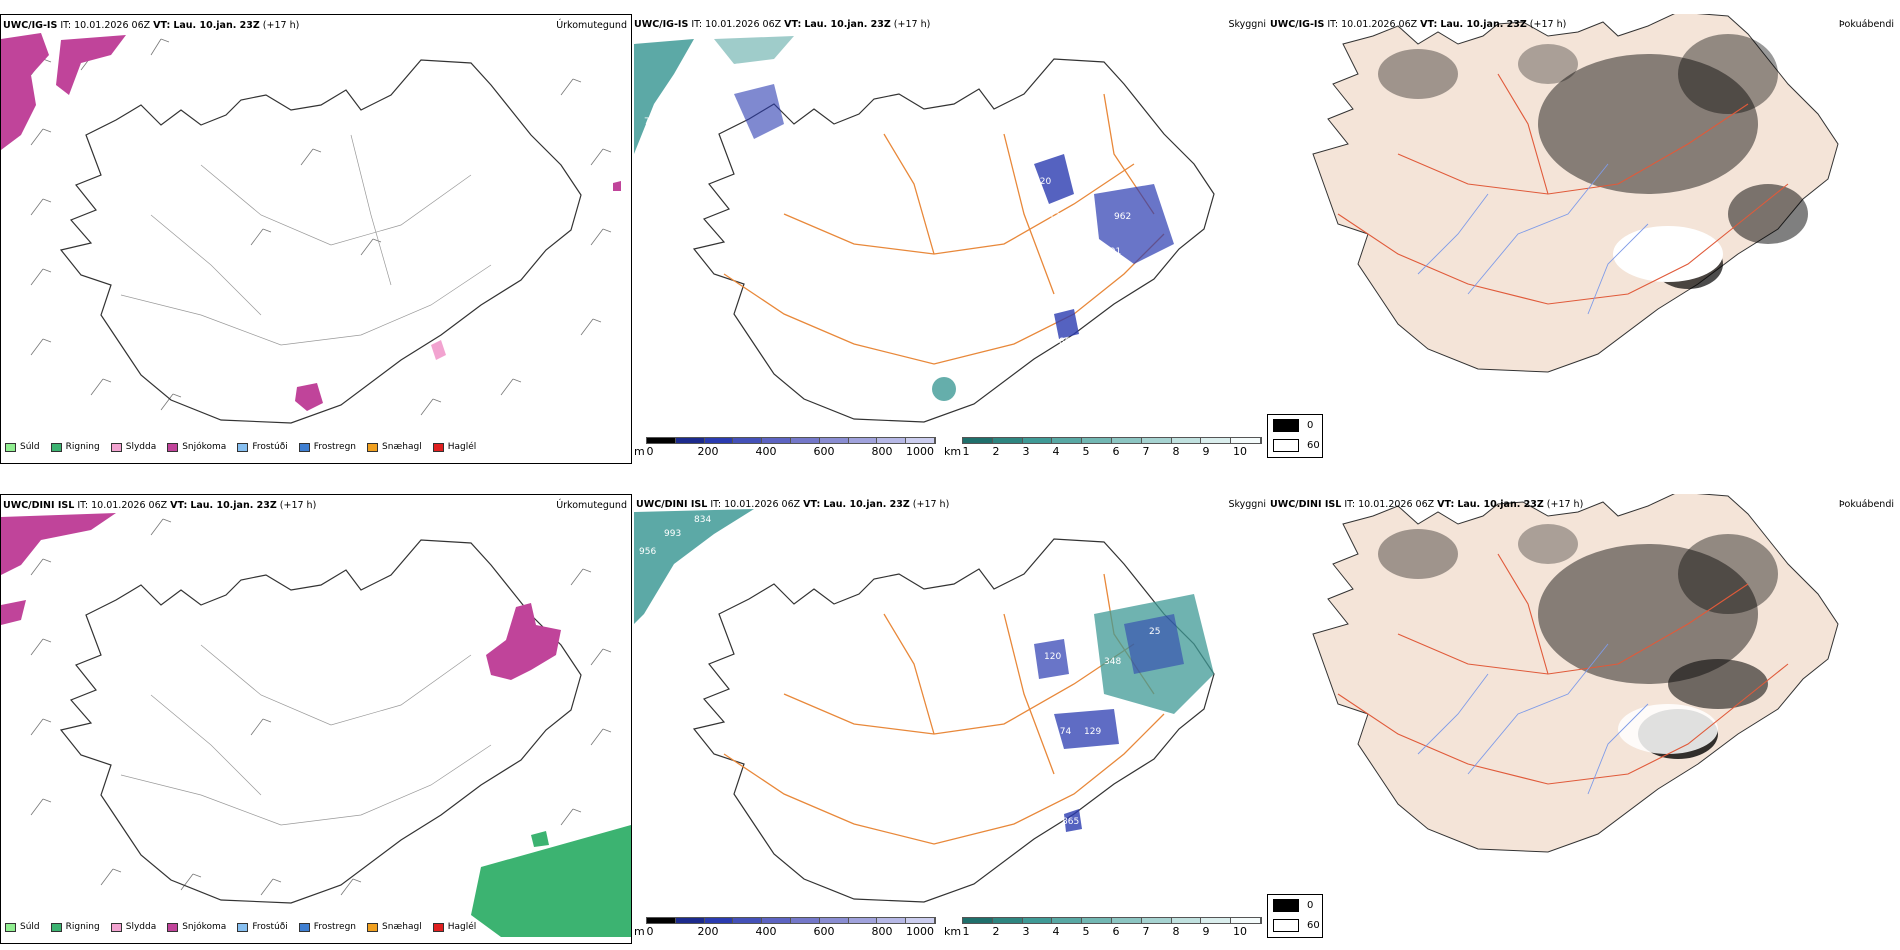 The width and height of the screenshot is (1900, 950). Describe the element at coordinates (394, 927) in the screenshot. I see `legend-item: Snæhagl` at that location.